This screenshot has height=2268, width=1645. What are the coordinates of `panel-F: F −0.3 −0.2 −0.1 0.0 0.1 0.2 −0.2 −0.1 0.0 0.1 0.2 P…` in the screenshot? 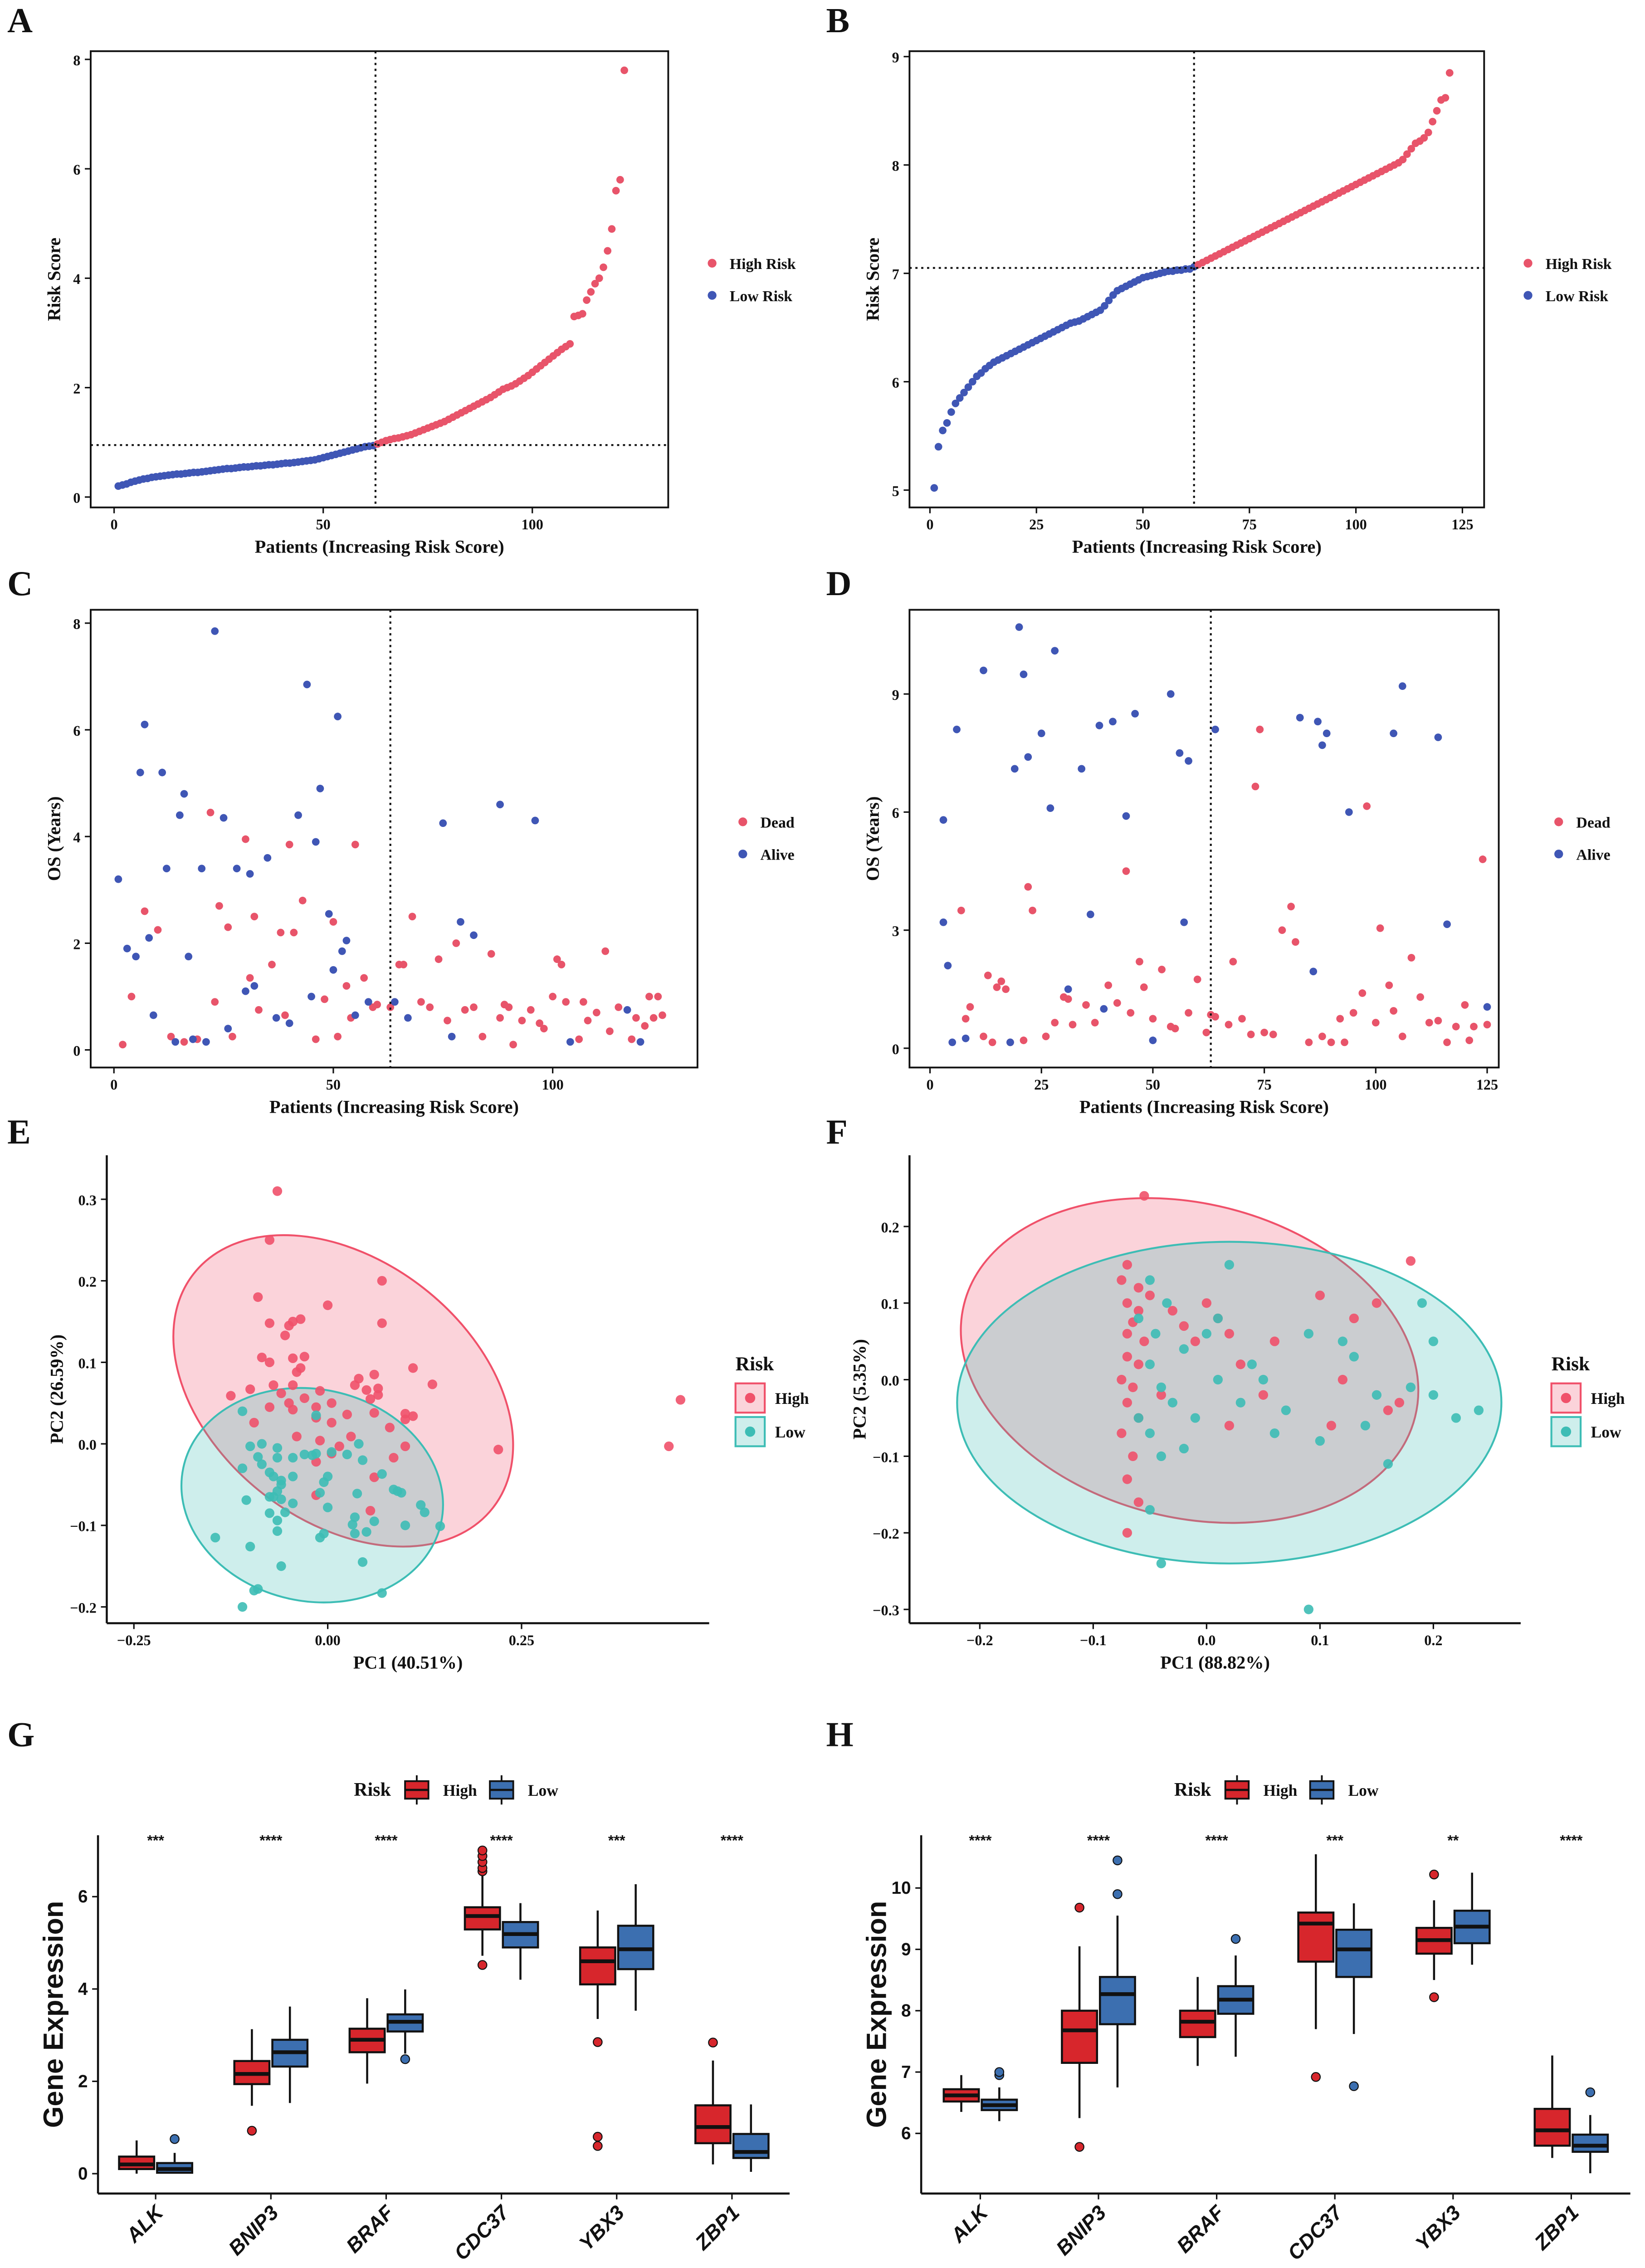 It's located at (1225, 1392).